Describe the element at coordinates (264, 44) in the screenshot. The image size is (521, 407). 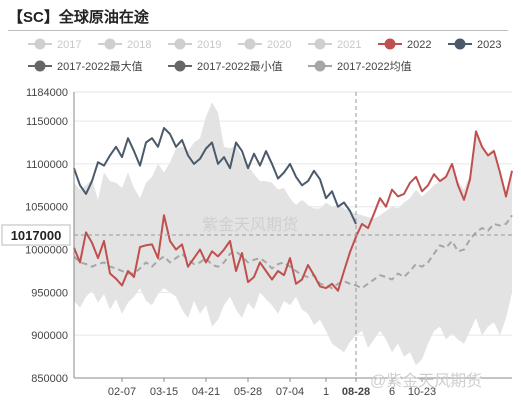
I see `legend-item-2020: 2020` at that location.